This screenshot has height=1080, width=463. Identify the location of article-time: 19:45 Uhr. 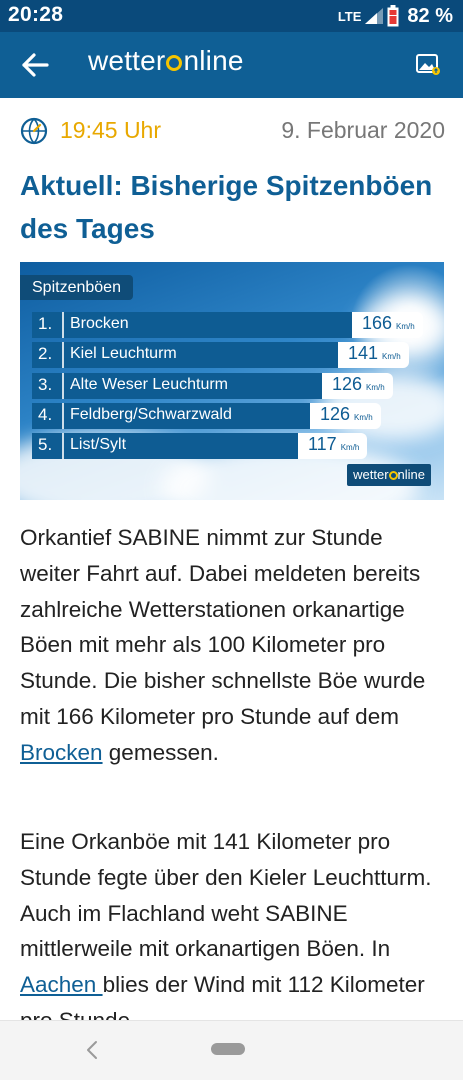
(111, 130).